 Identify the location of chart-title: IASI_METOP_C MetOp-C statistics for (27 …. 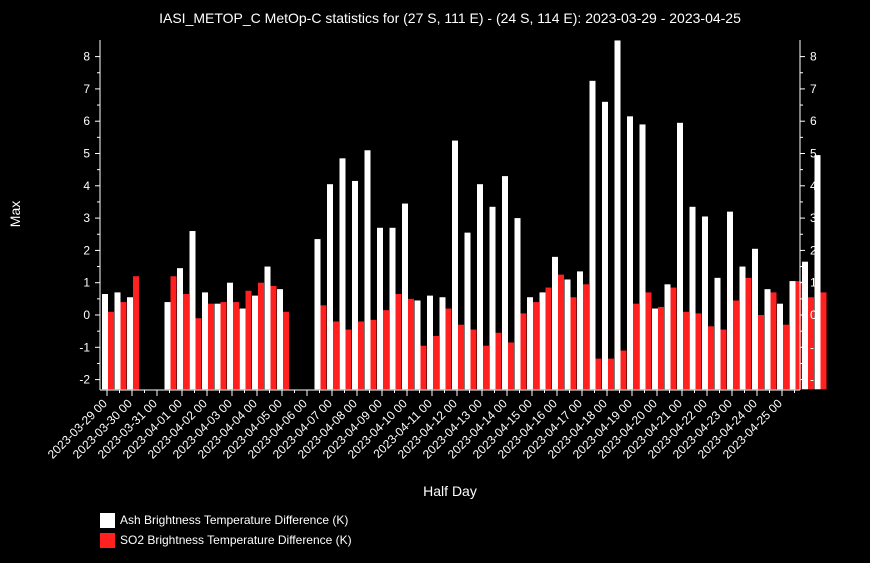
(450, 18).